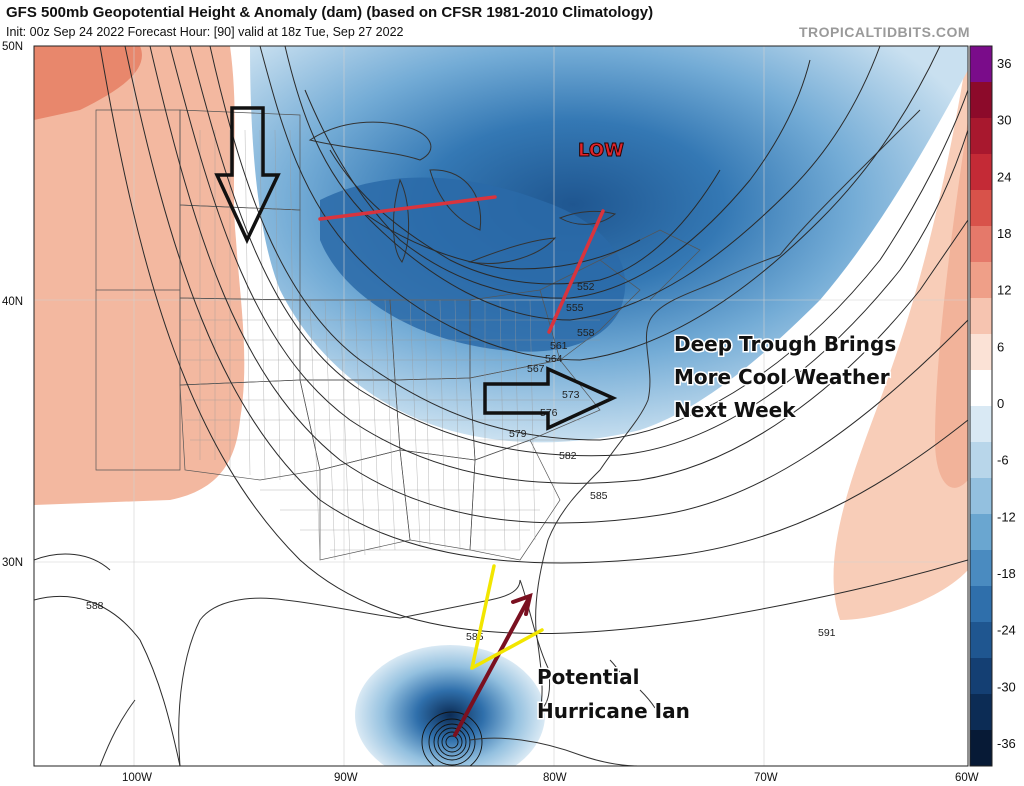 This screenshot has width=1024, height=786. I want to click on low-label: LOW, so click(601, 150).